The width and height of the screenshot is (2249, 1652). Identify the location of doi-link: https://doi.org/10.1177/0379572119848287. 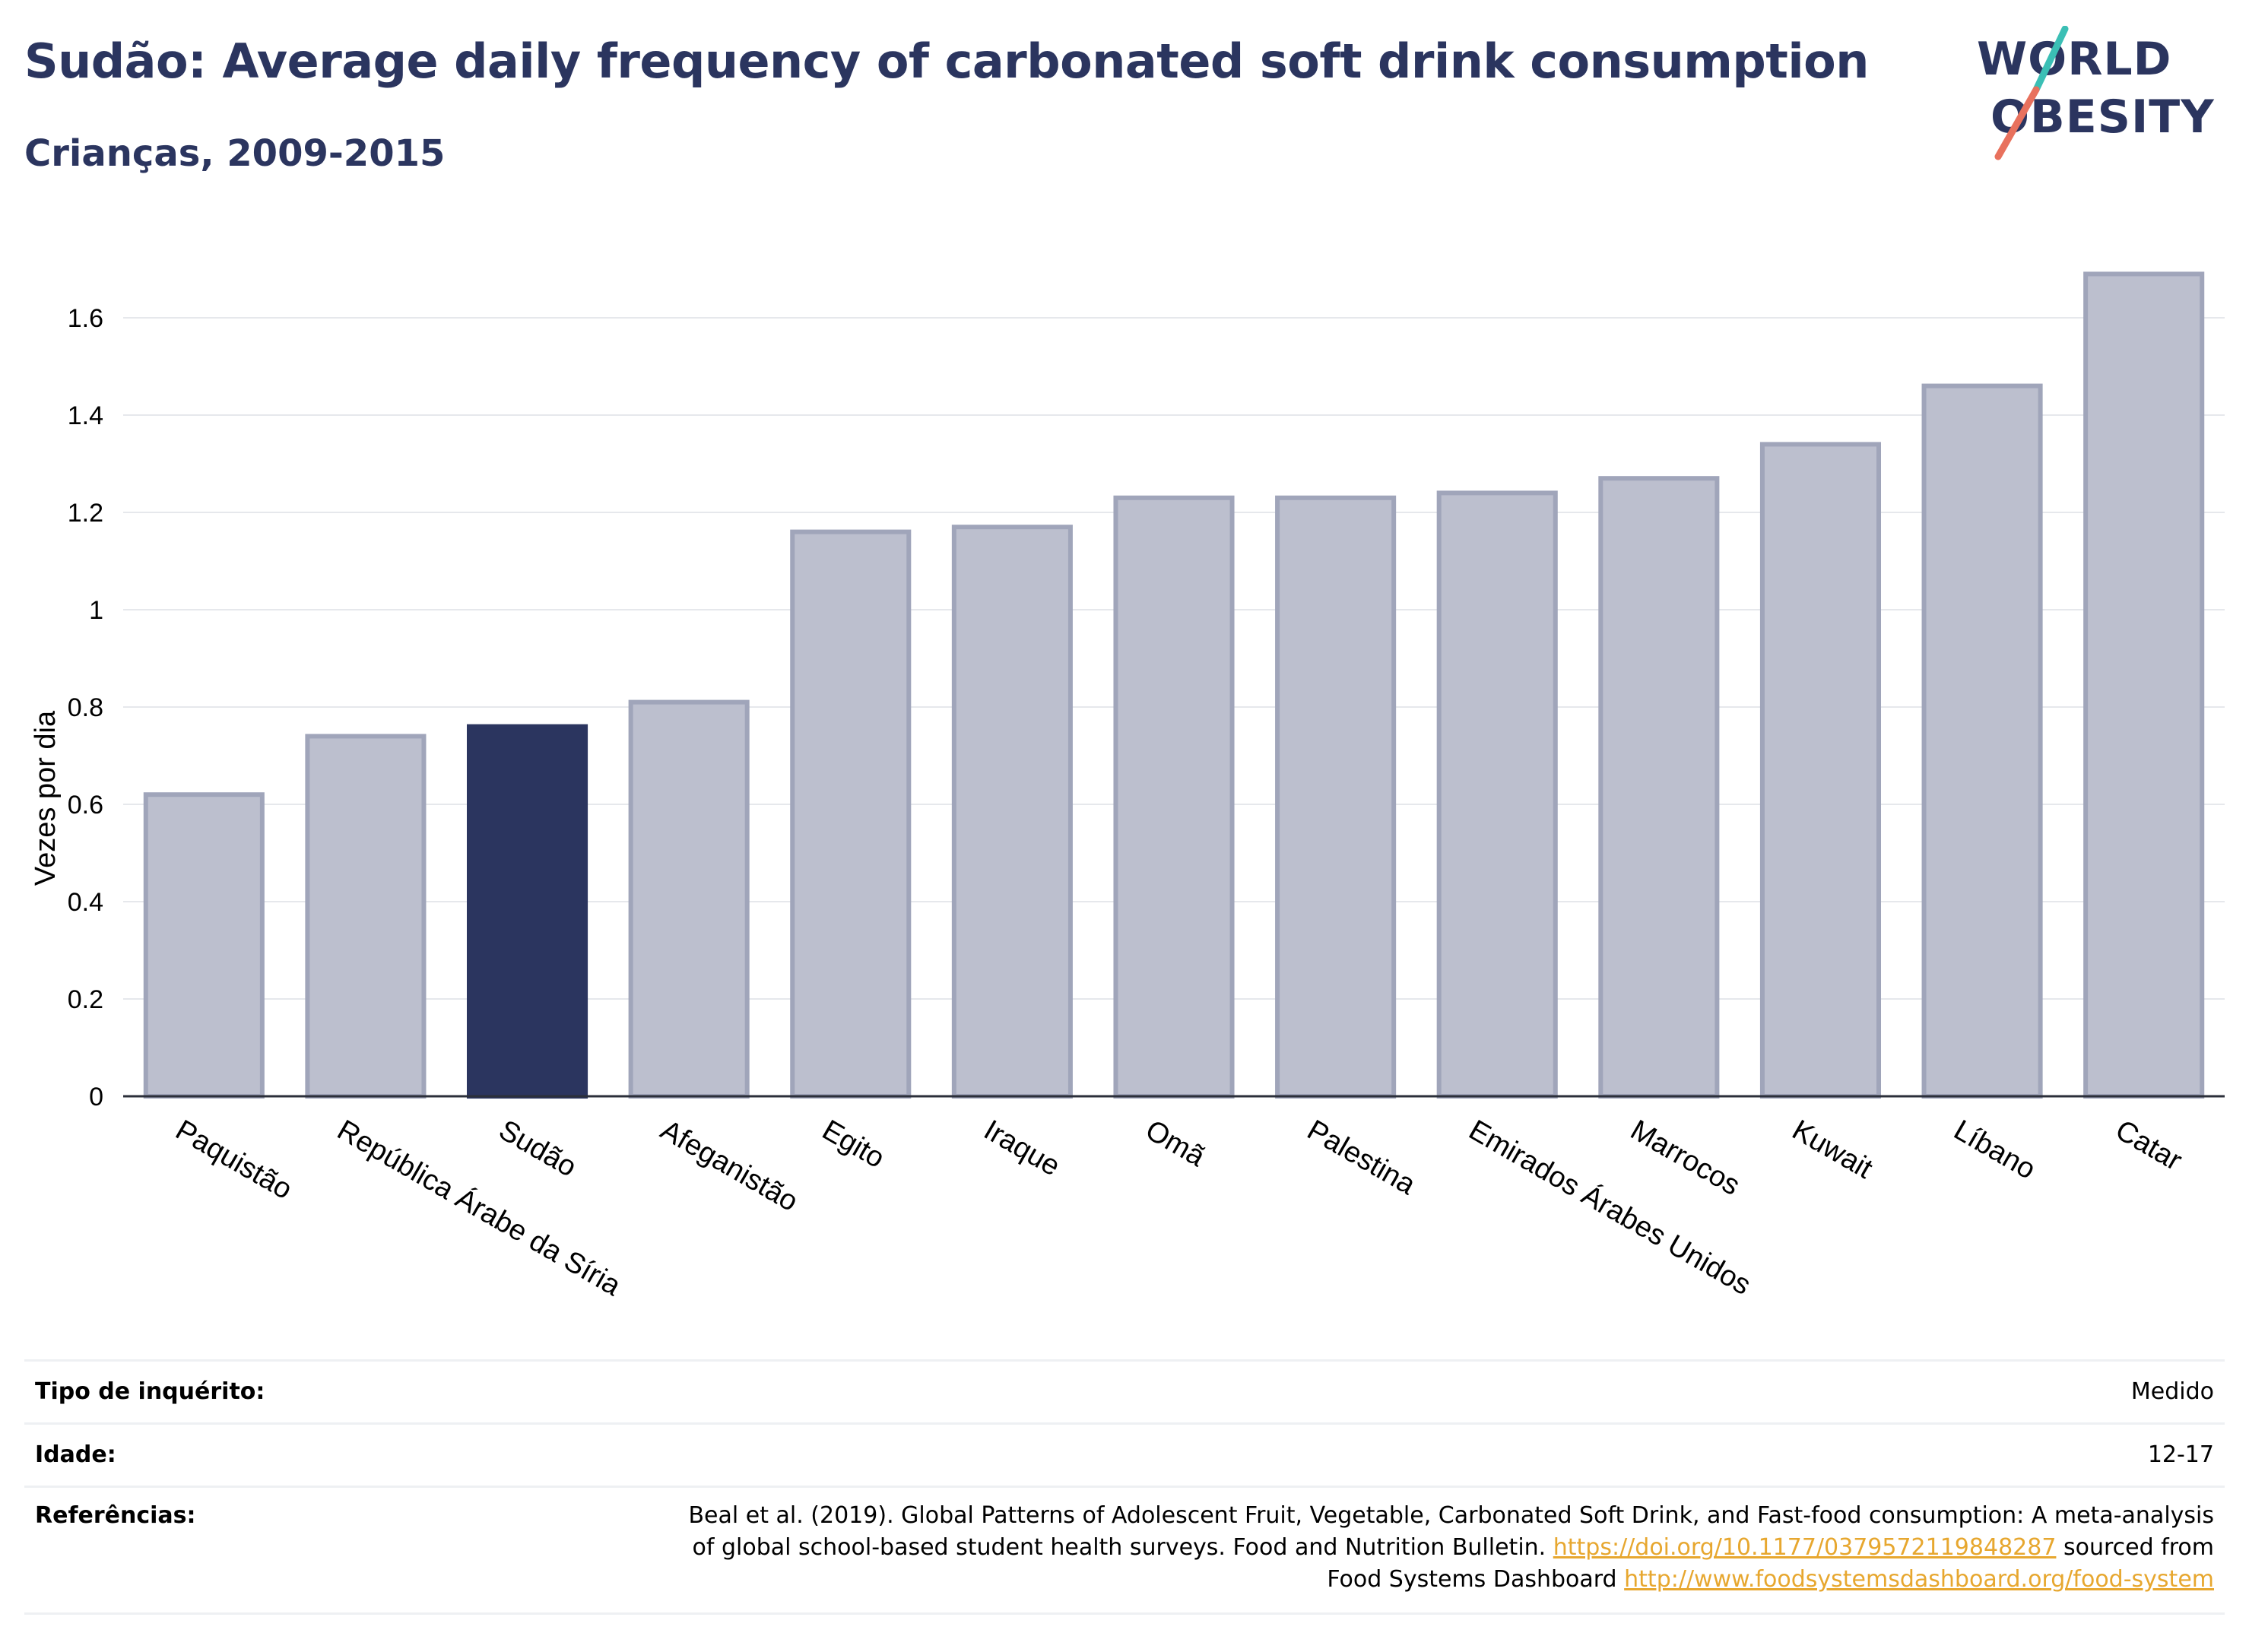
(1805, 1547).